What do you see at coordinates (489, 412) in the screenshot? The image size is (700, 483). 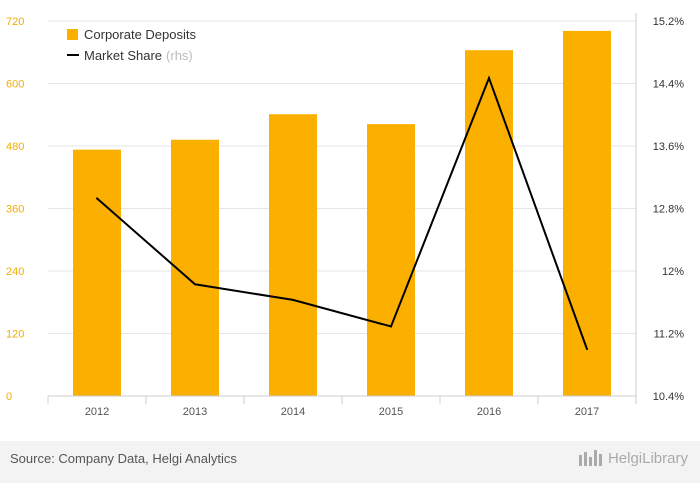 I see `x-tick-label: 2016` at bounding box center [489, 412].